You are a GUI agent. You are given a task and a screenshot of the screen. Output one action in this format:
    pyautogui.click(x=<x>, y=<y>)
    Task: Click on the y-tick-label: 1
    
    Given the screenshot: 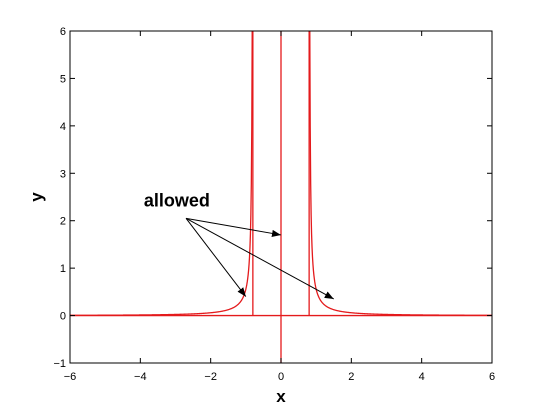 What is the action you would take?
    pyautogui.click(x=63, y=269)
    